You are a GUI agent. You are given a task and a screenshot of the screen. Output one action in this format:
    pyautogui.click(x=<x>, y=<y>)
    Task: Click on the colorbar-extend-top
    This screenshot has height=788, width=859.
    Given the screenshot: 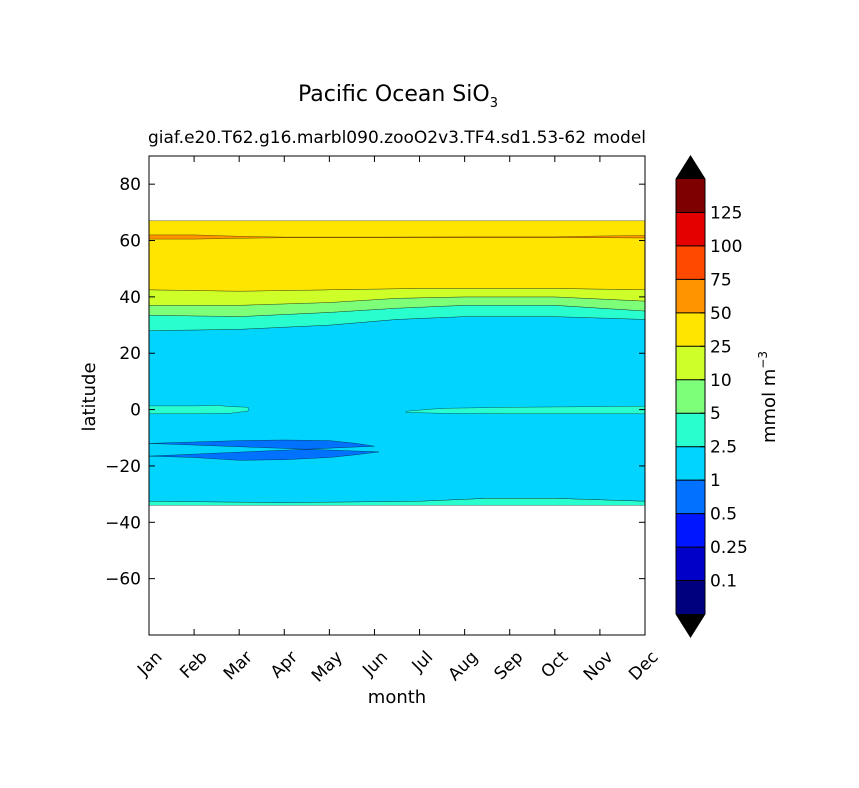 What is the action you would take?
    pyautogui.click(x=690, y=167)
    